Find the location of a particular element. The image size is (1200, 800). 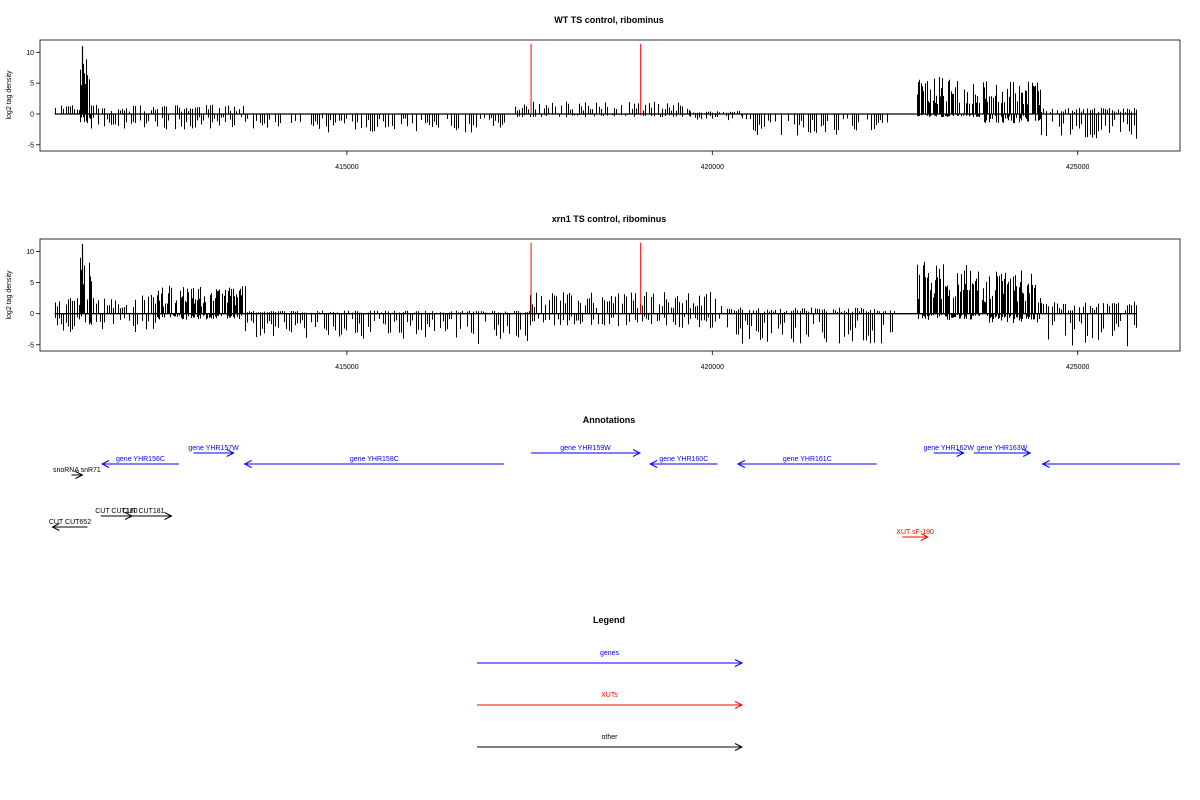

legend-label: XUTs is located at coordinates (609, 695).